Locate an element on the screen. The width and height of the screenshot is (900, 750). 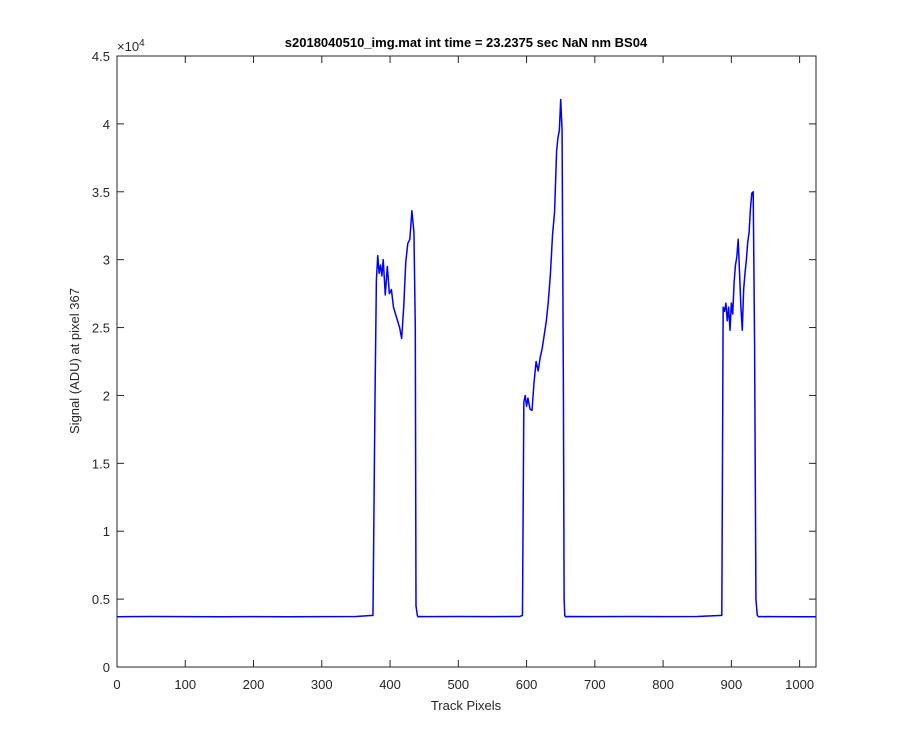
y-tick-label: 4.5 is located at coordinates (101, 56).